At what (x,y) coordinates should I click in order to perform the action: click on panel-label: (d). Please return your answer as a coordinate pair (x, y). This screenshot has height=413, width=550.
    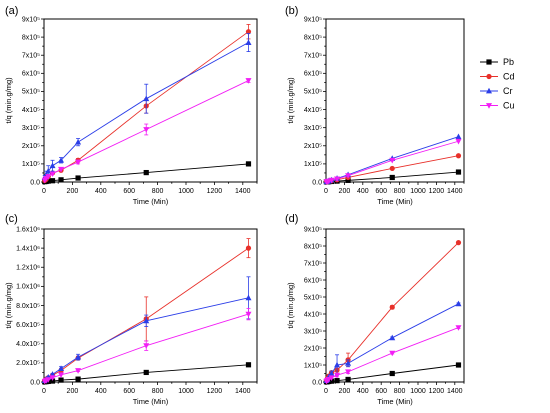
    Looking at the image, I should click on (291, 219).